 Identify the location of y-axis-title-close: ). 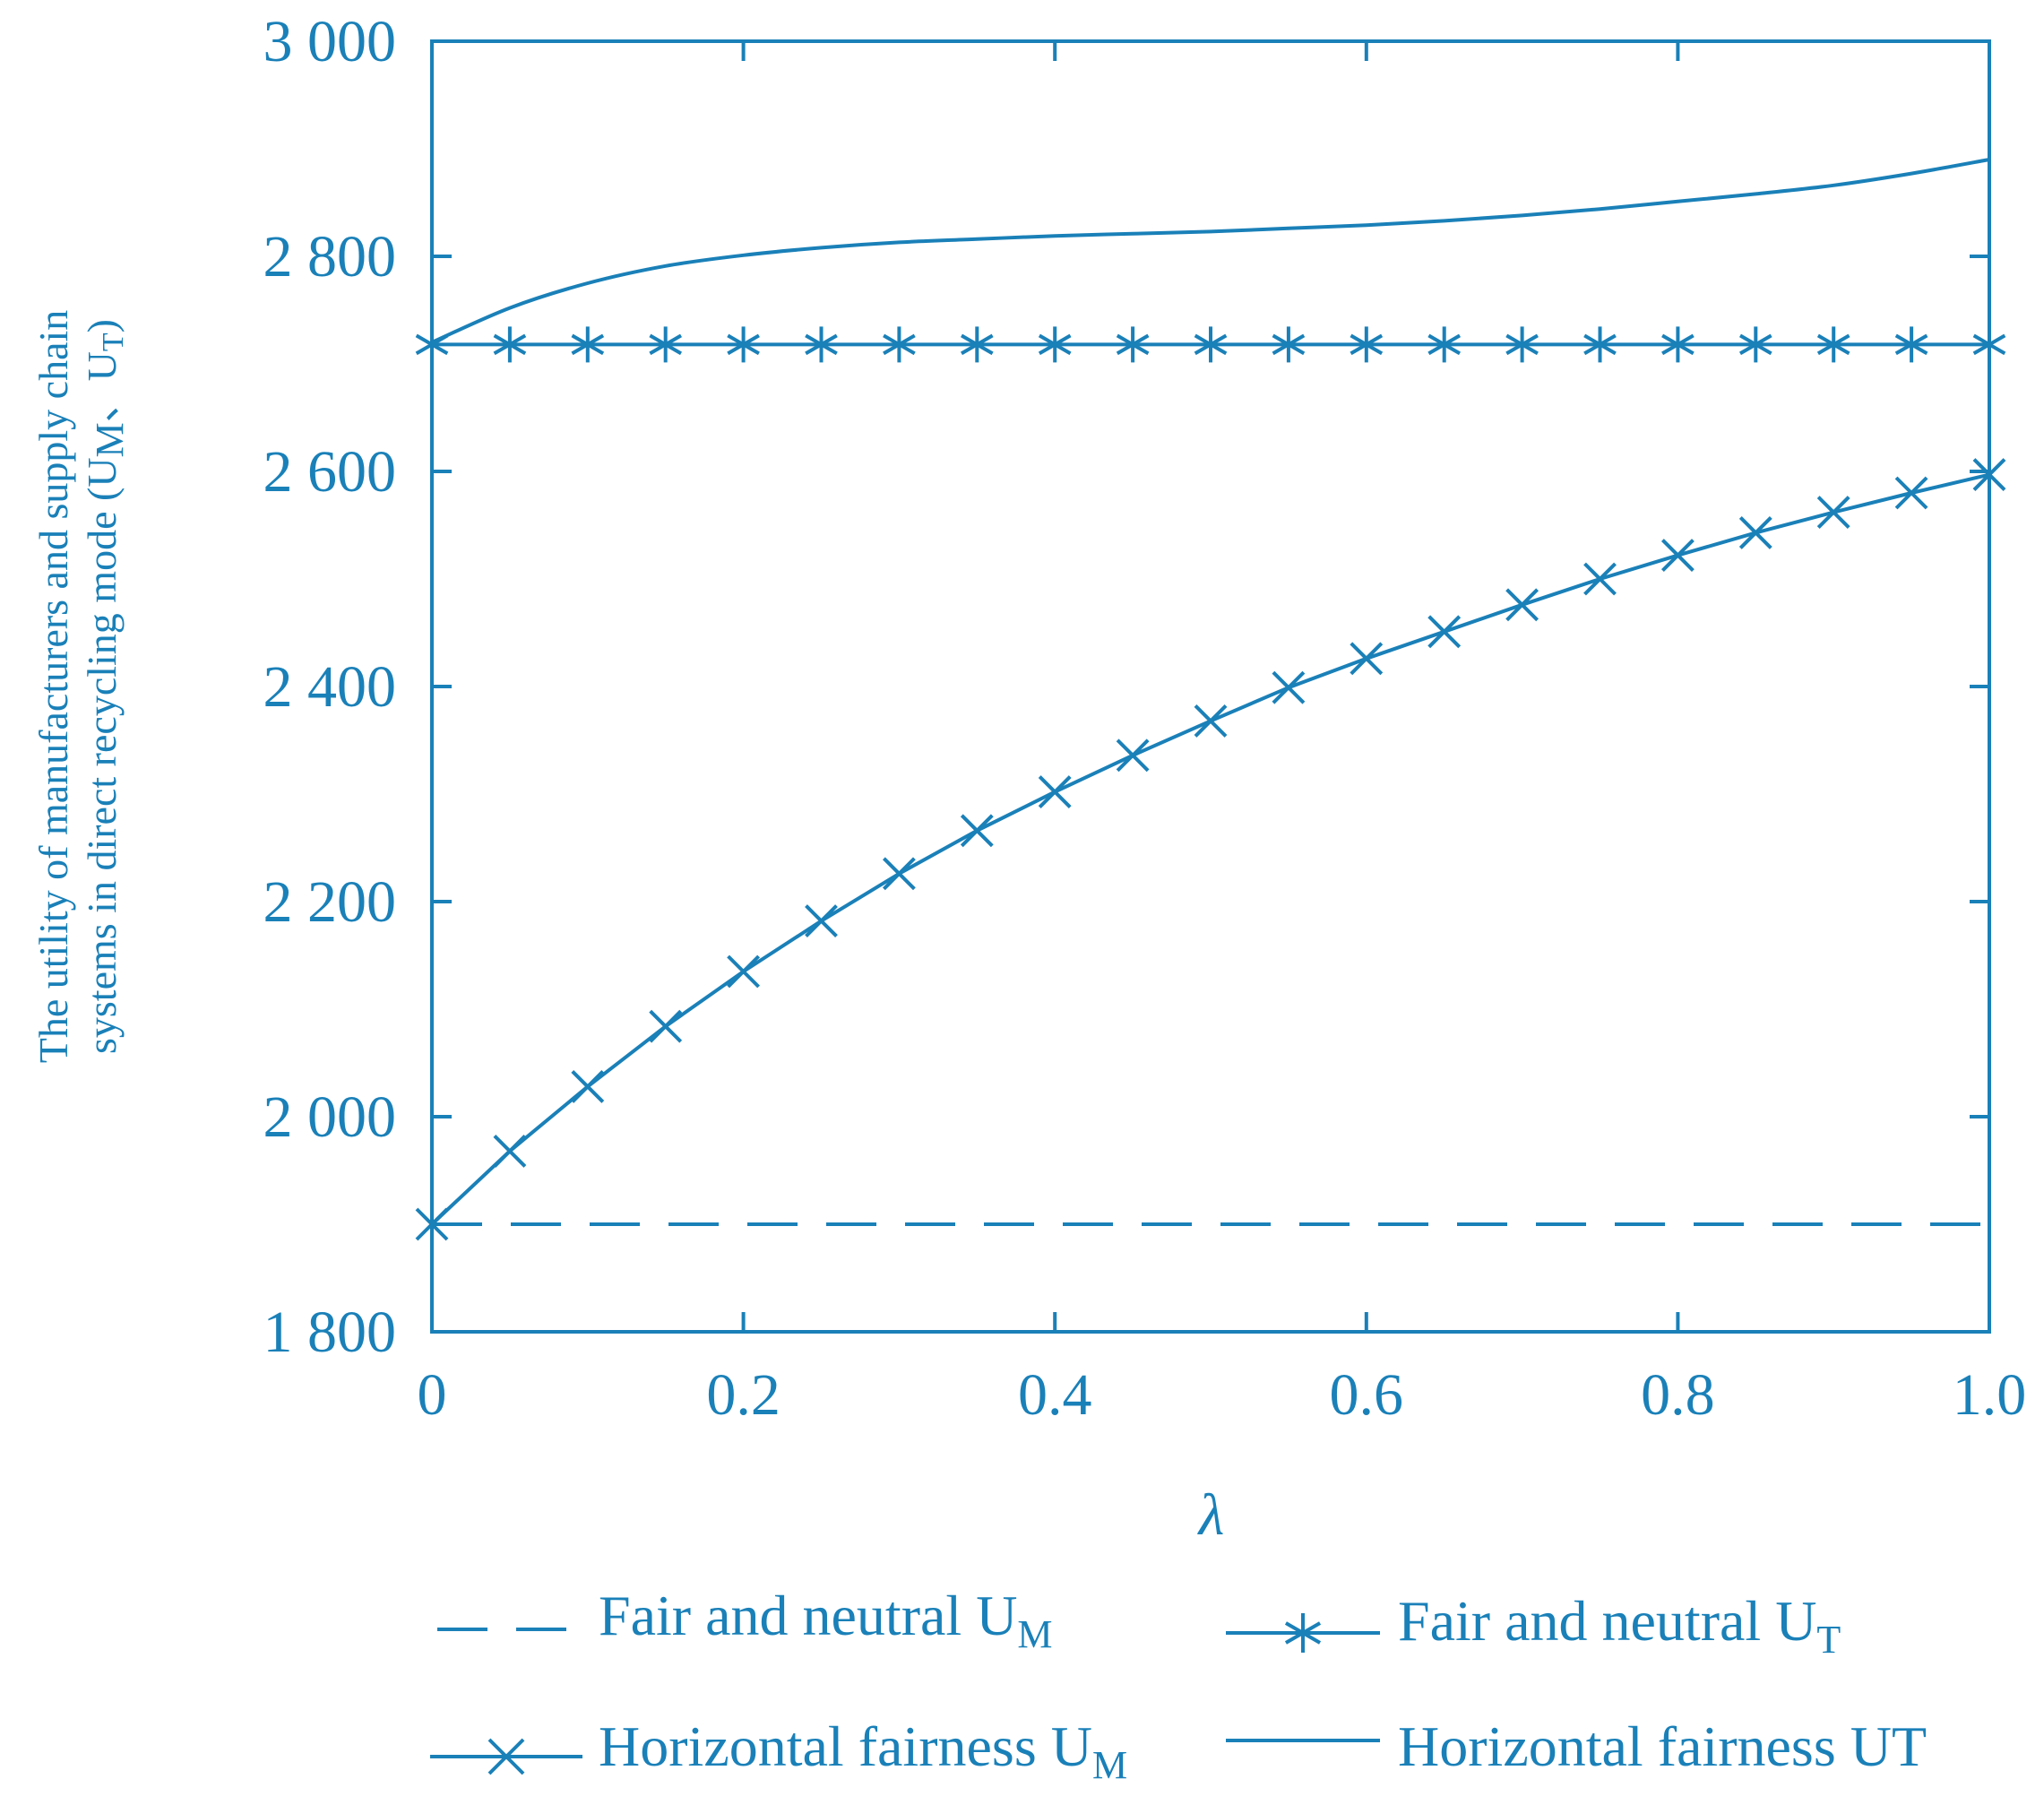
(102, 325).